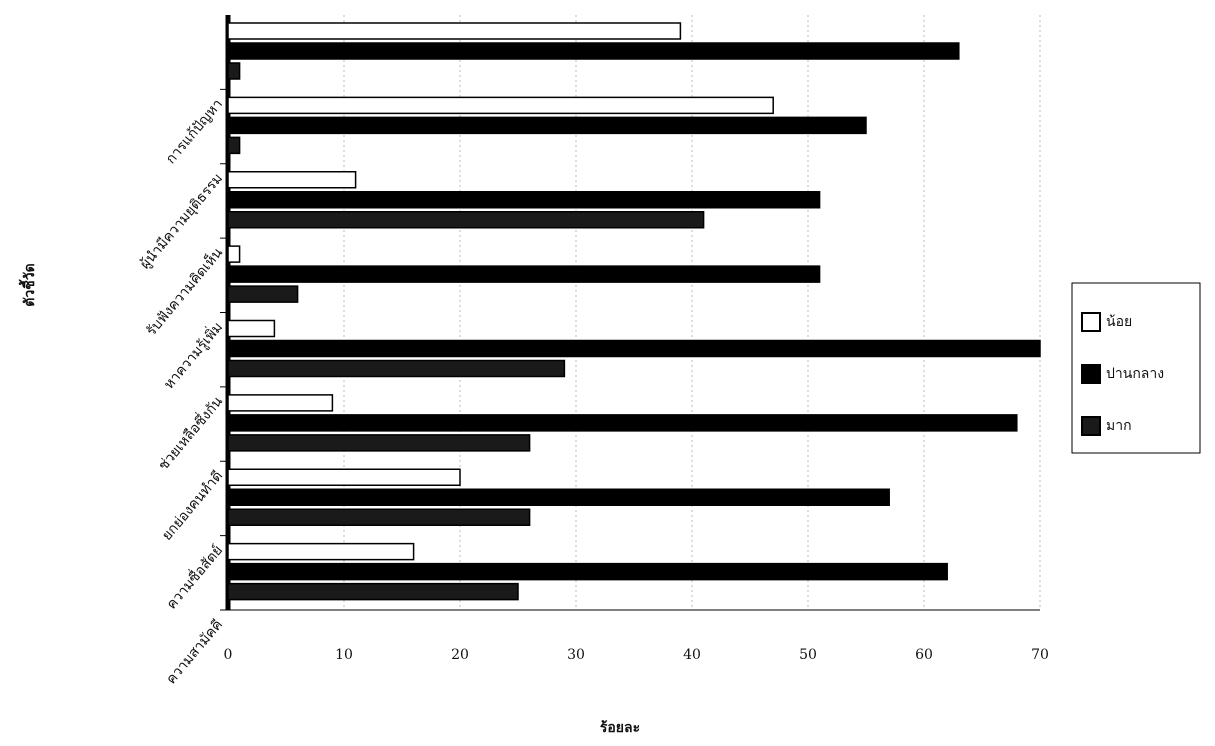 This screenshot has height=746, width=1215. I want to click on y-tick-label: หาความรู้เพิ่ม, so click(193, 355).